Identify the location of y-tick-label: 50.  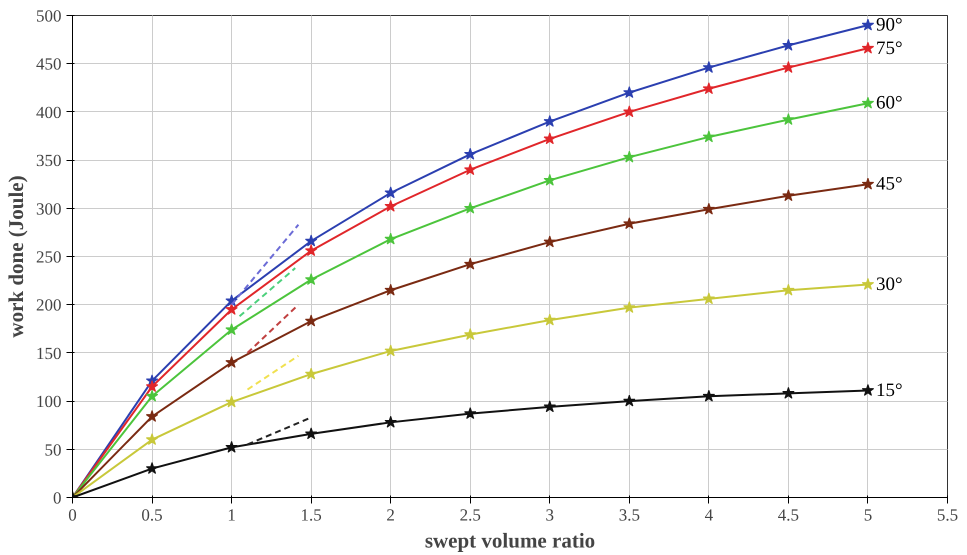
(53, 450).